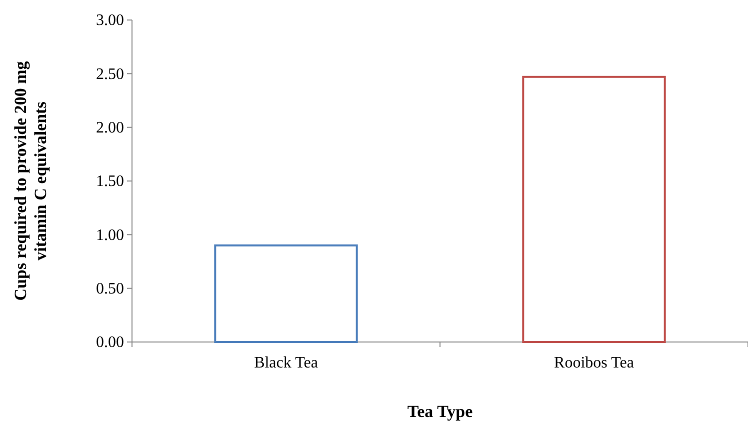  What do you see at coordinates (30, 180) in the screenshot?
I see `y-axis-title: Cups required to provide 200 mg vitamin C equivalents` at bounding box center [30, 180].